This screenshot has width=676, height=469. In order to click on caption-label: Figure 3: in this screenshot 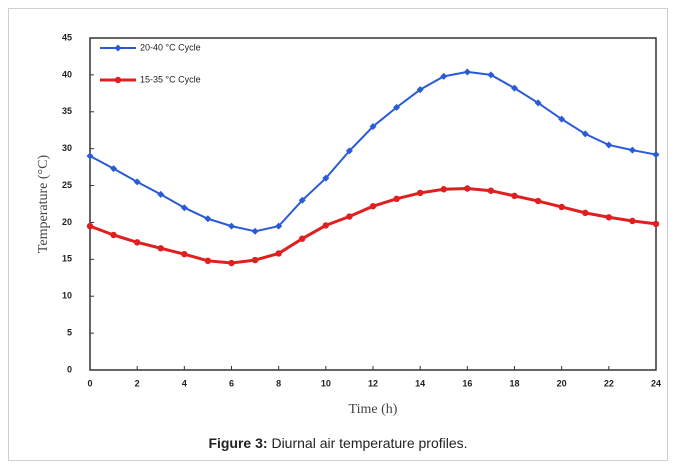, I will do `click(237, 443)`.